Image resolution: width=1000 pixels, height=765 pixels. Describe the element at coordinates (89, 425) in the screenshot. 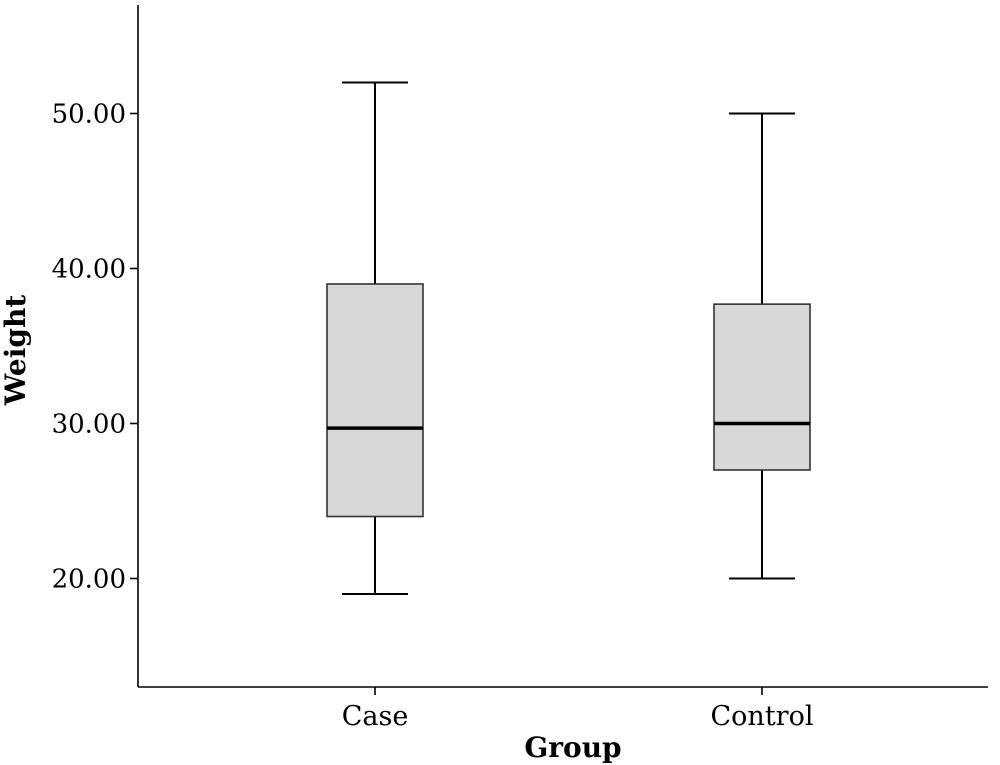

I see `y-tick-label: 30.00` at that location.